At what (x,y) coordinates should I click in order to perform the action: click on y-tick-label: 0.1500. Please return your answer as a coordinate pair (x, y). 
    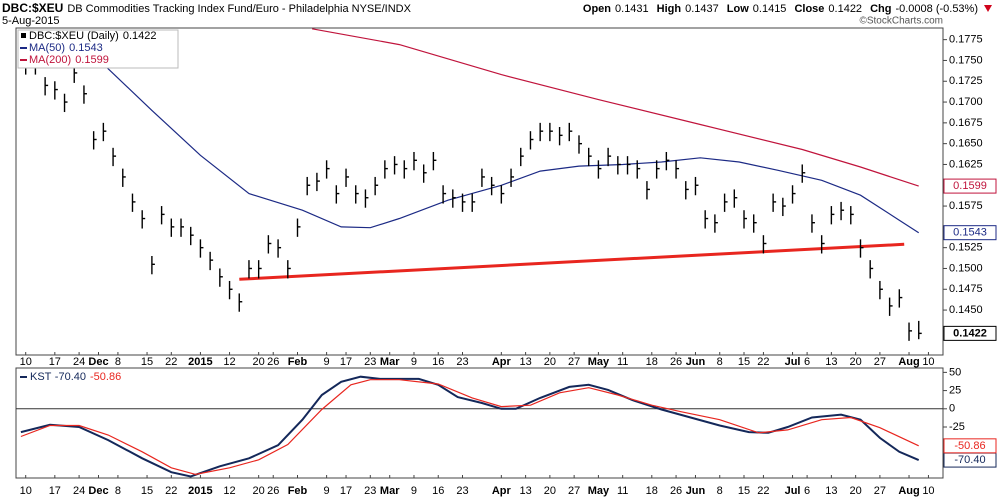
    Looking at the image, I should click on (966, 268).